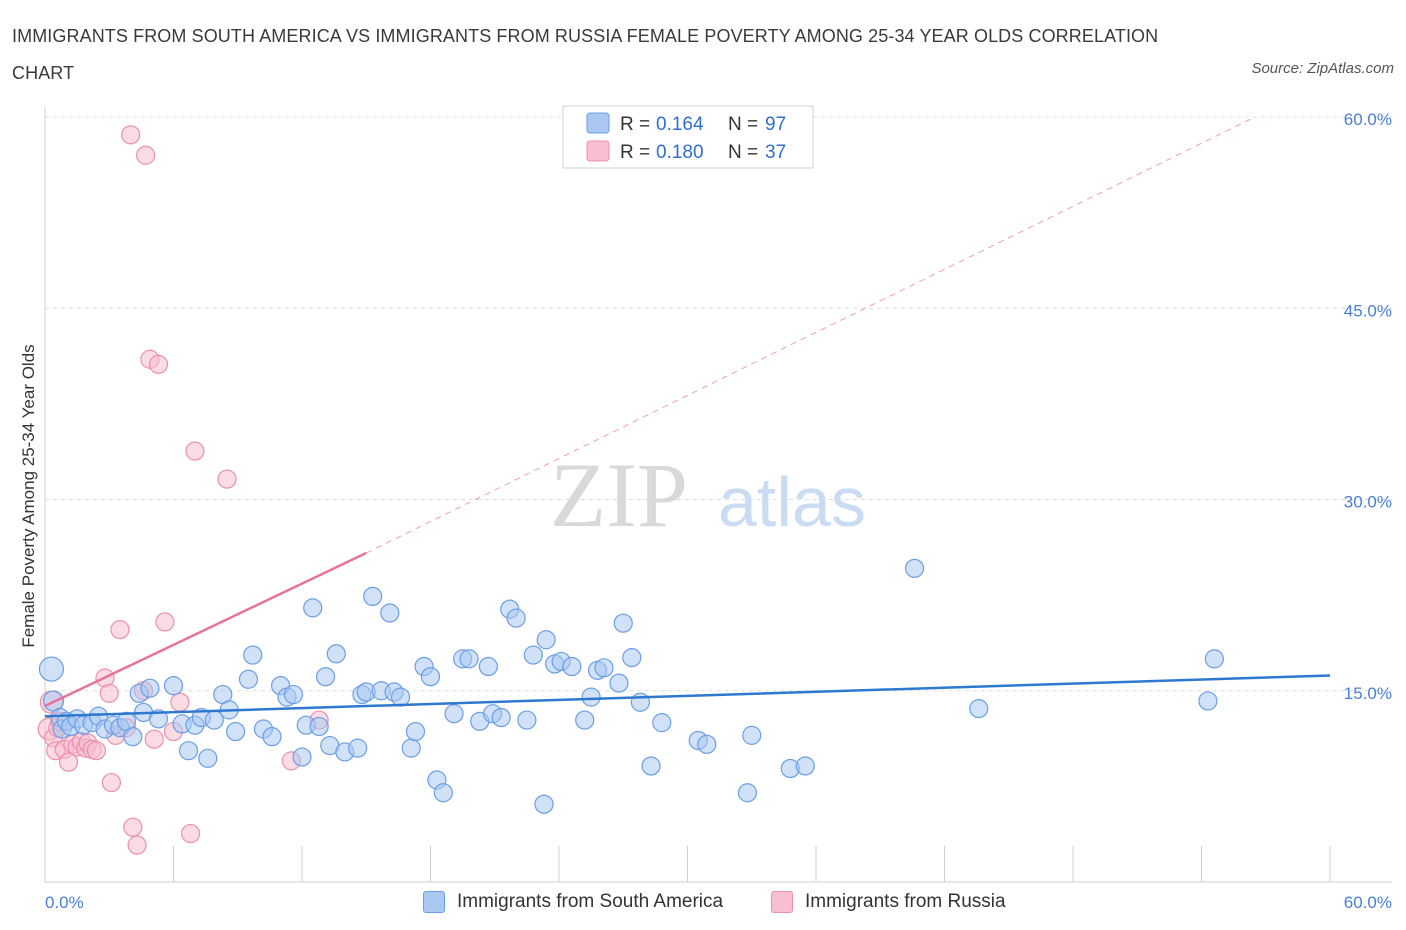  I want to click on bottom-legend-south-america: Immigrants from South America, so click(573, 902).